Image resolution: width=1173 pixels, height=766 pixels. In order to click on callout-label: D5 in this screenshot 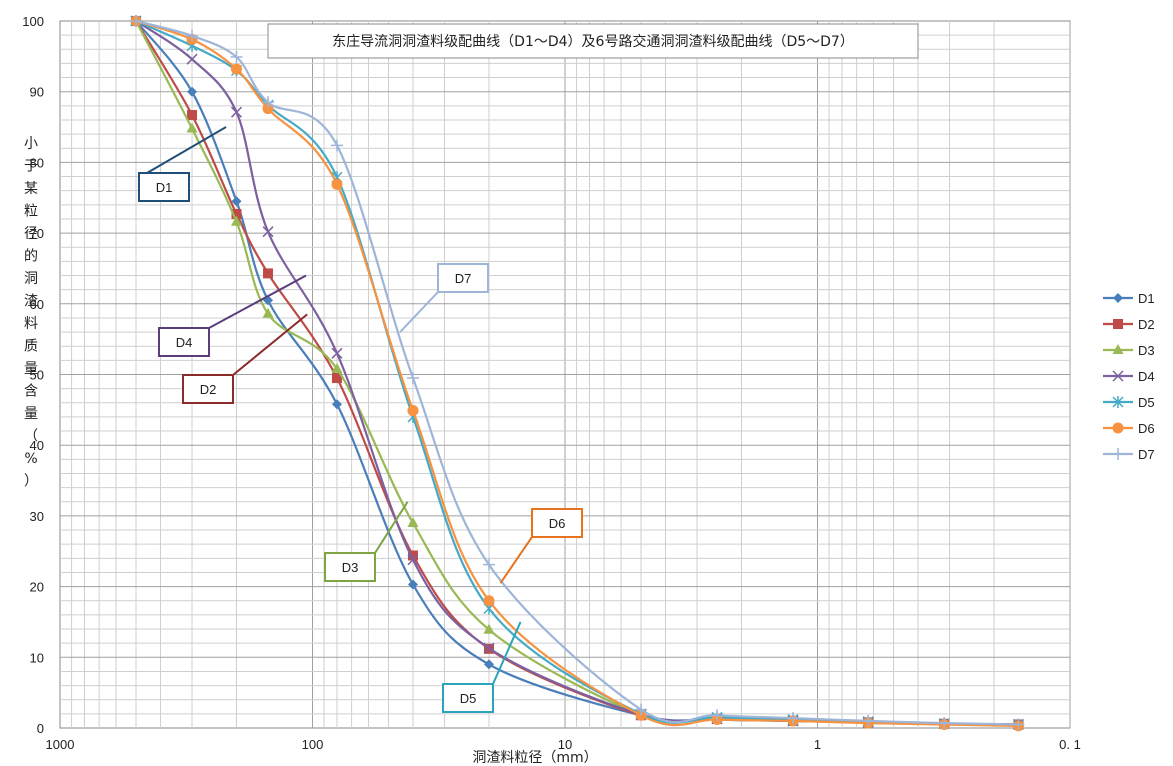, I will do `click(468, 698)`.